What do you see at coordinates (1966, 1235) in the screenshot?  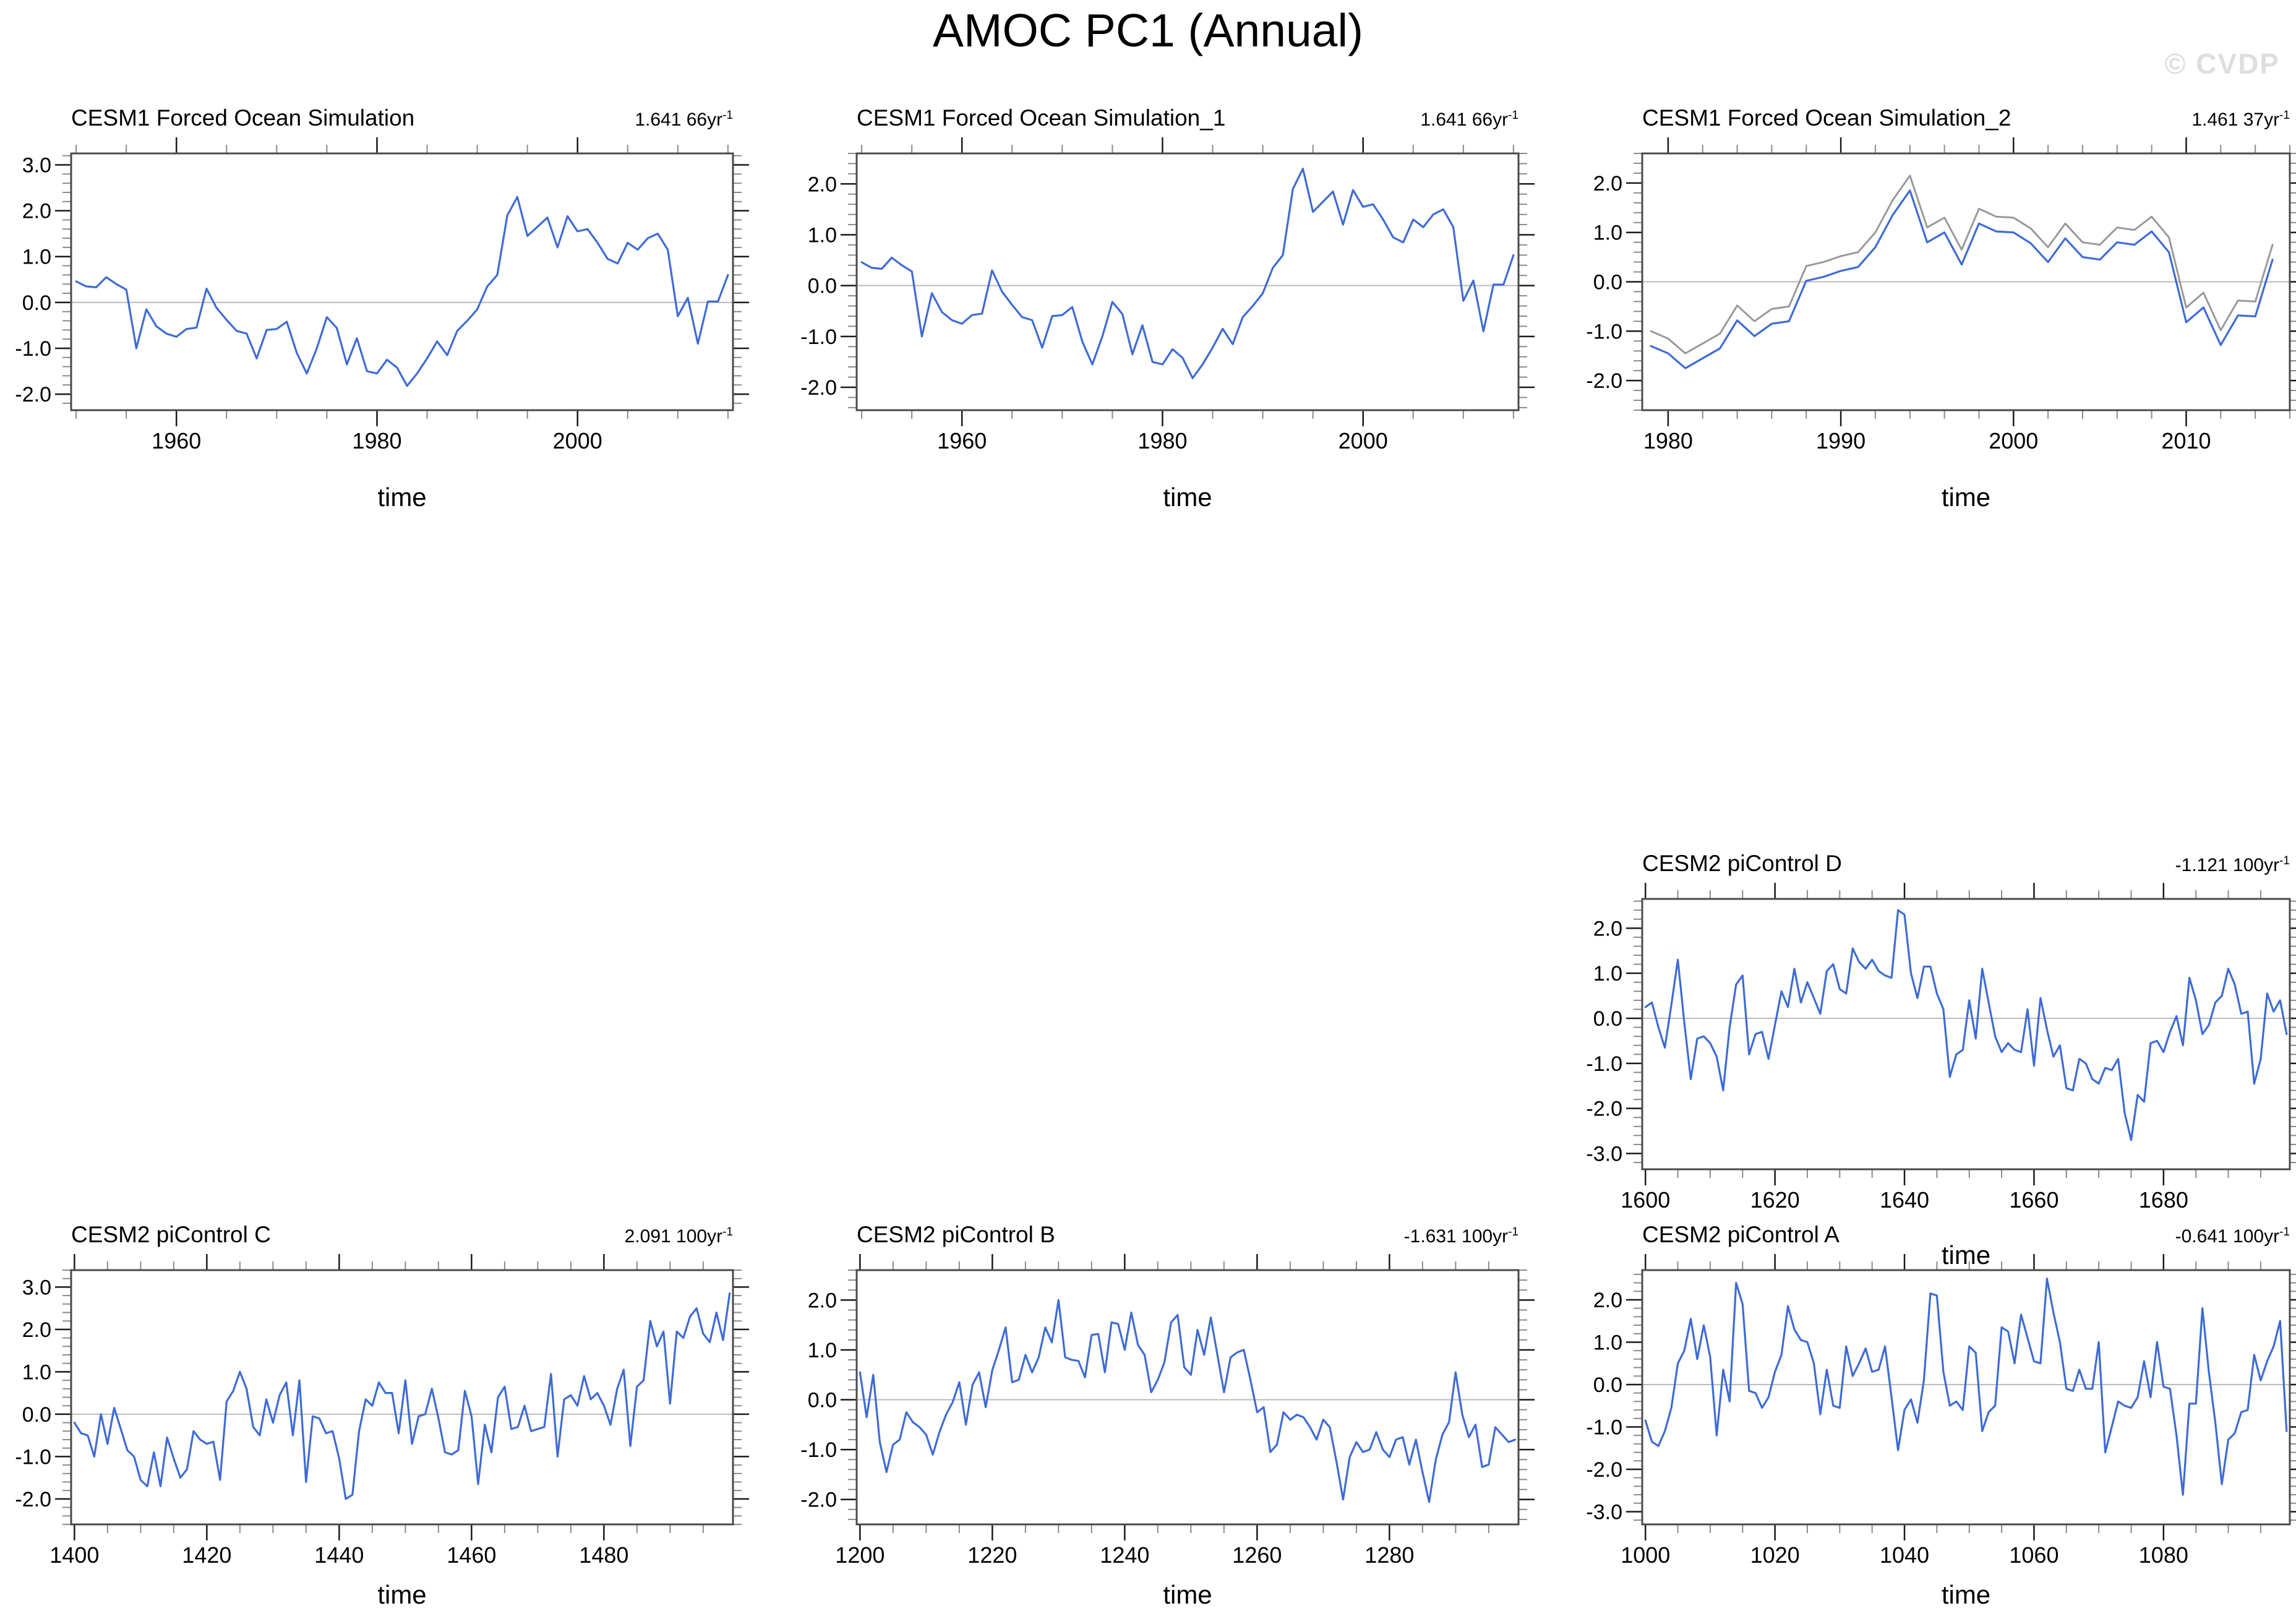 I see `chart-header: CESM2 piControl A -0.641 100yr-1` at bounding box center [1966, 1235].